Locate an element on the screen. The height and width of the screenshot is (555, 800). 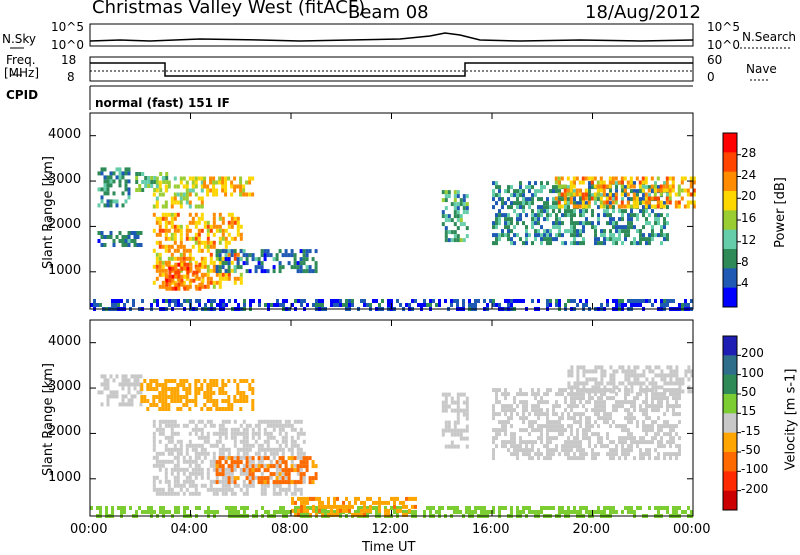
x-tick-label: 00:00 is located at coordinates (89, 529).